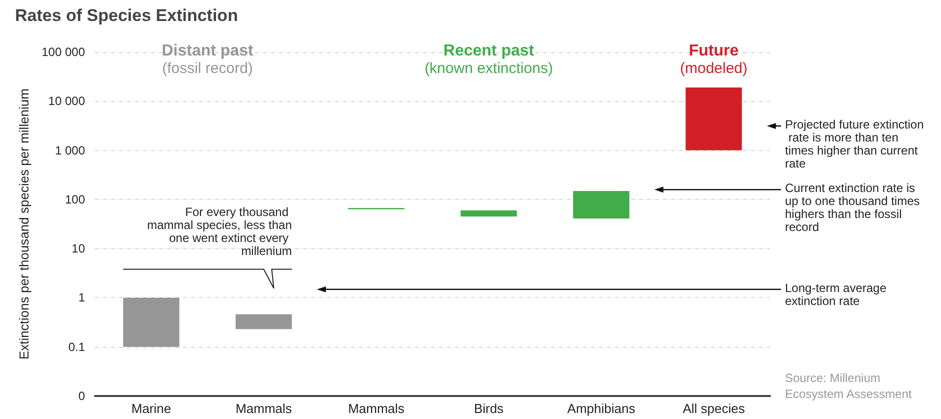 The height and width of the screenshot is (419, 941). Describe the element at coordinates (67, 101) in the screenshot. I see `y-tick-label: 10 000` at that location.